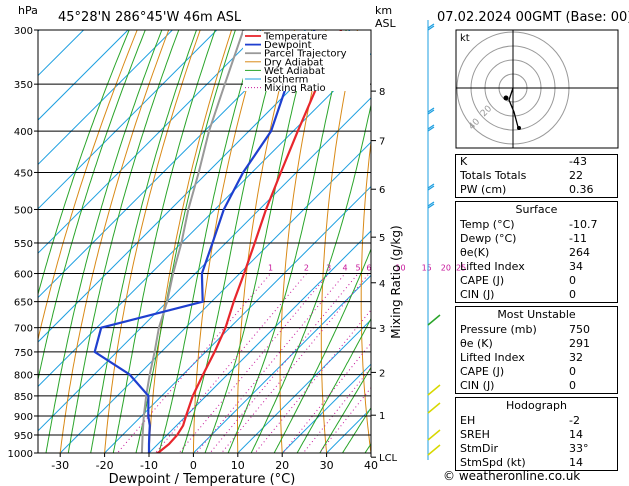 This screenshot has height=486, width=629. I want to click on table-key: θe(K), so click(475, 252).